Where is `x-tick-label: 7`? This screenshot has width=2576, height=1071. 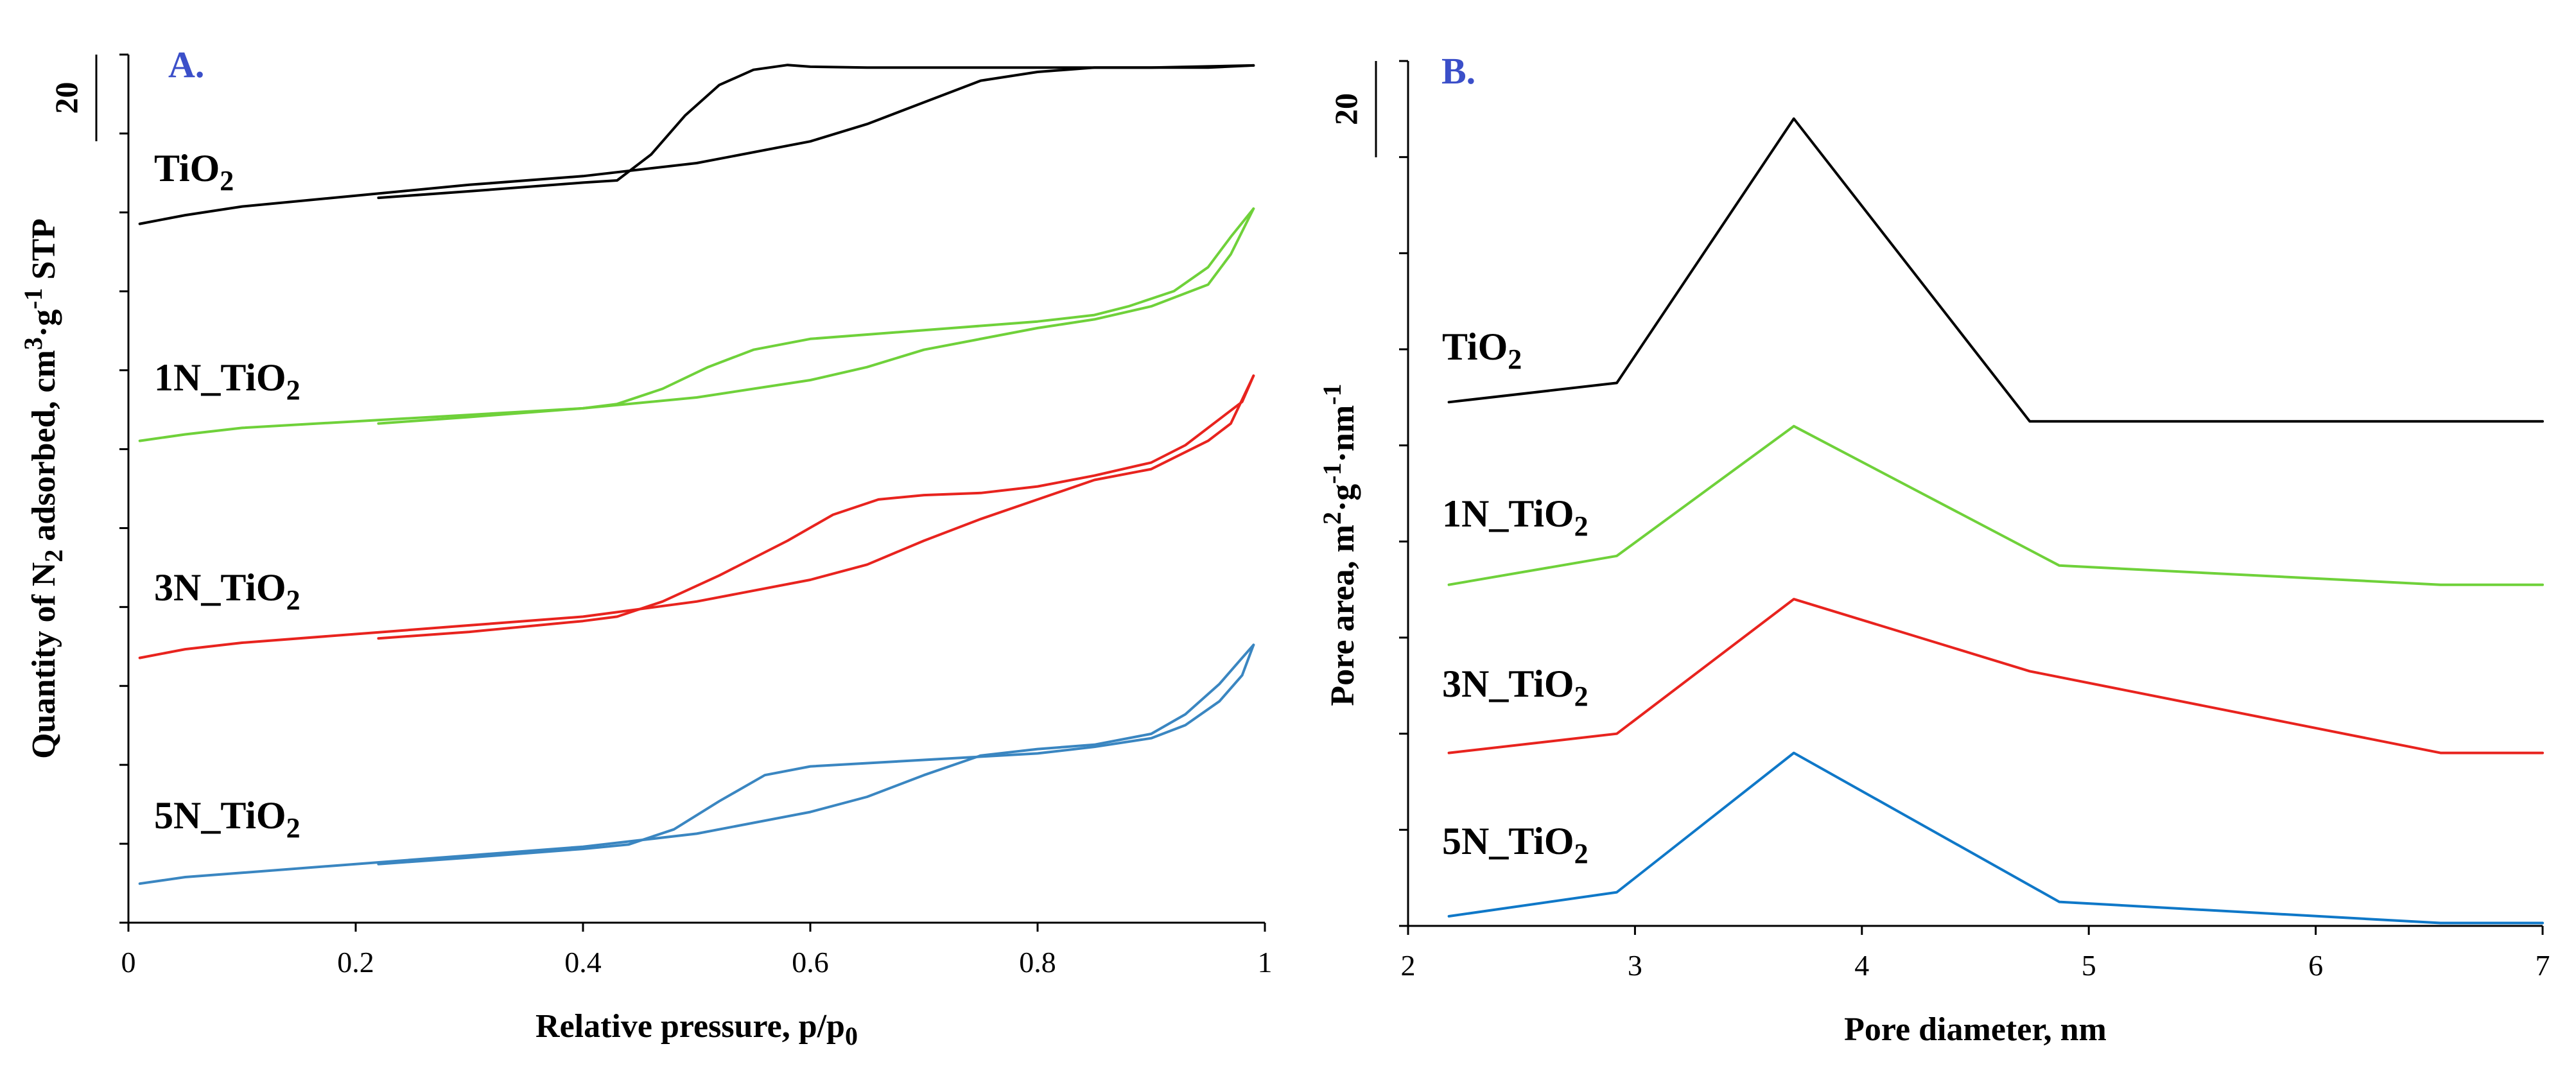 x-tick-label: 7 is located at coordinates (2543, 965).